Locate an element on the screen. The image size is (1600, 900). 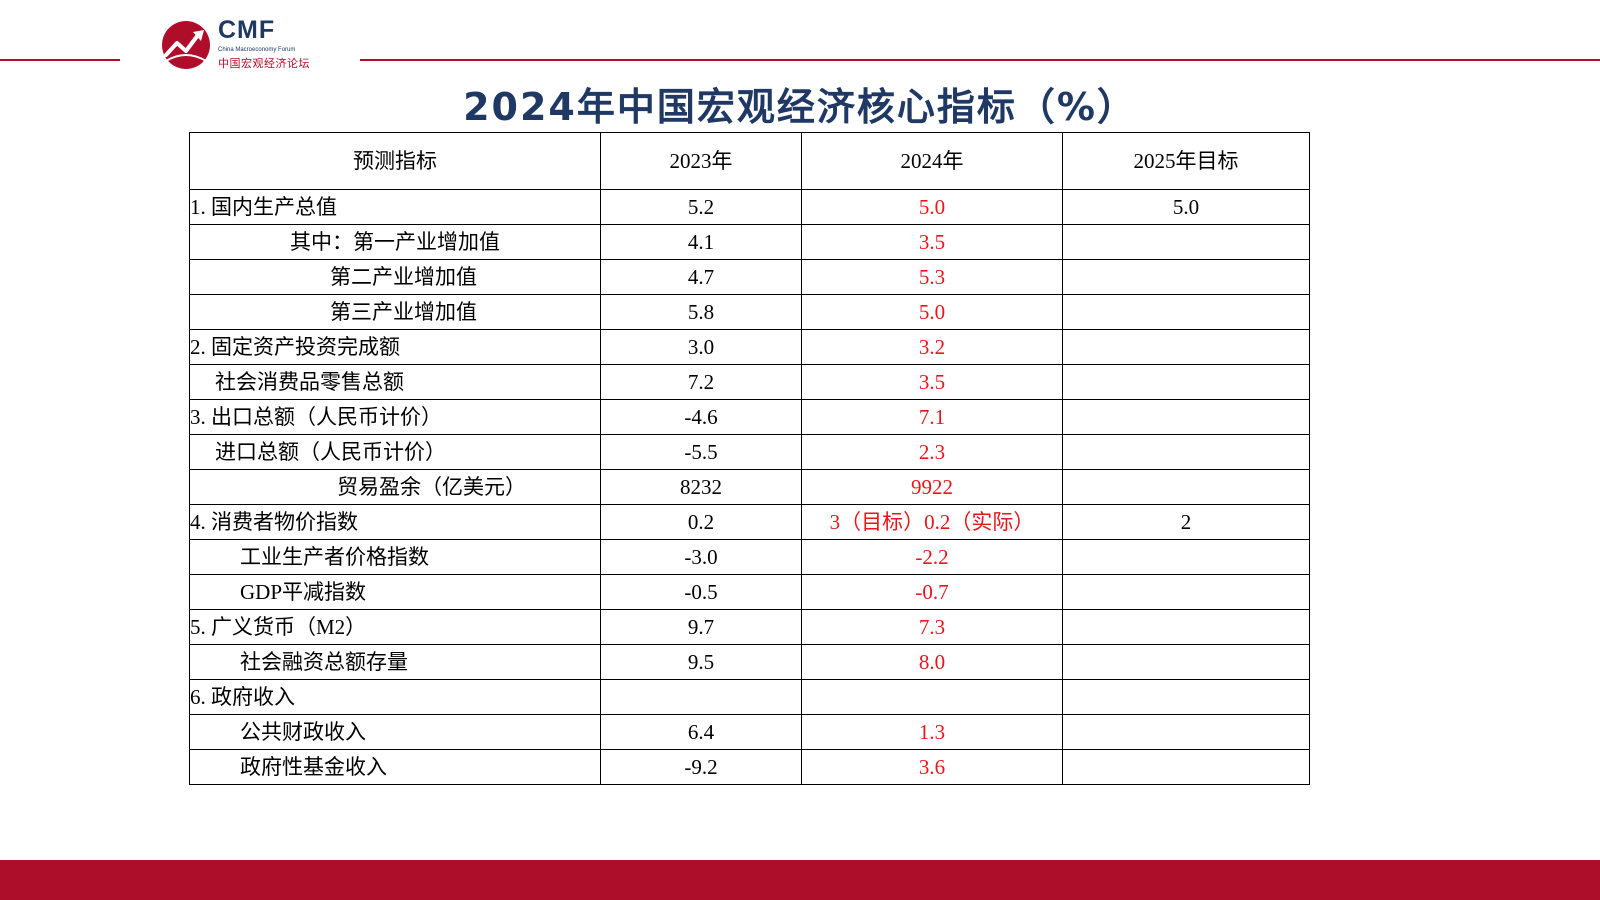
table-row: 社会融资总额存量 9.5 8.0 is located at coordinates (749, 662).